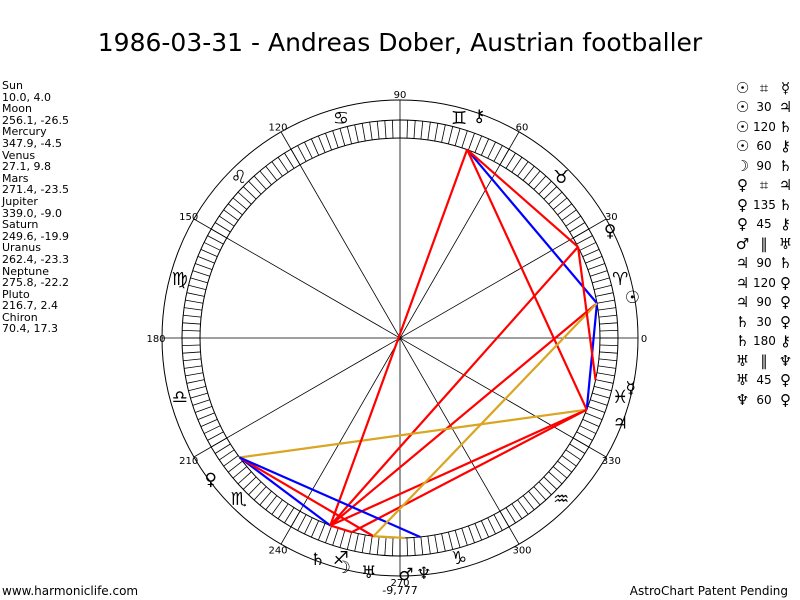  What do you see at coordinates (742, 282) in the screenshot?
I see `aspect-planet-glyph: ♃` at bounding box center [742, 282].